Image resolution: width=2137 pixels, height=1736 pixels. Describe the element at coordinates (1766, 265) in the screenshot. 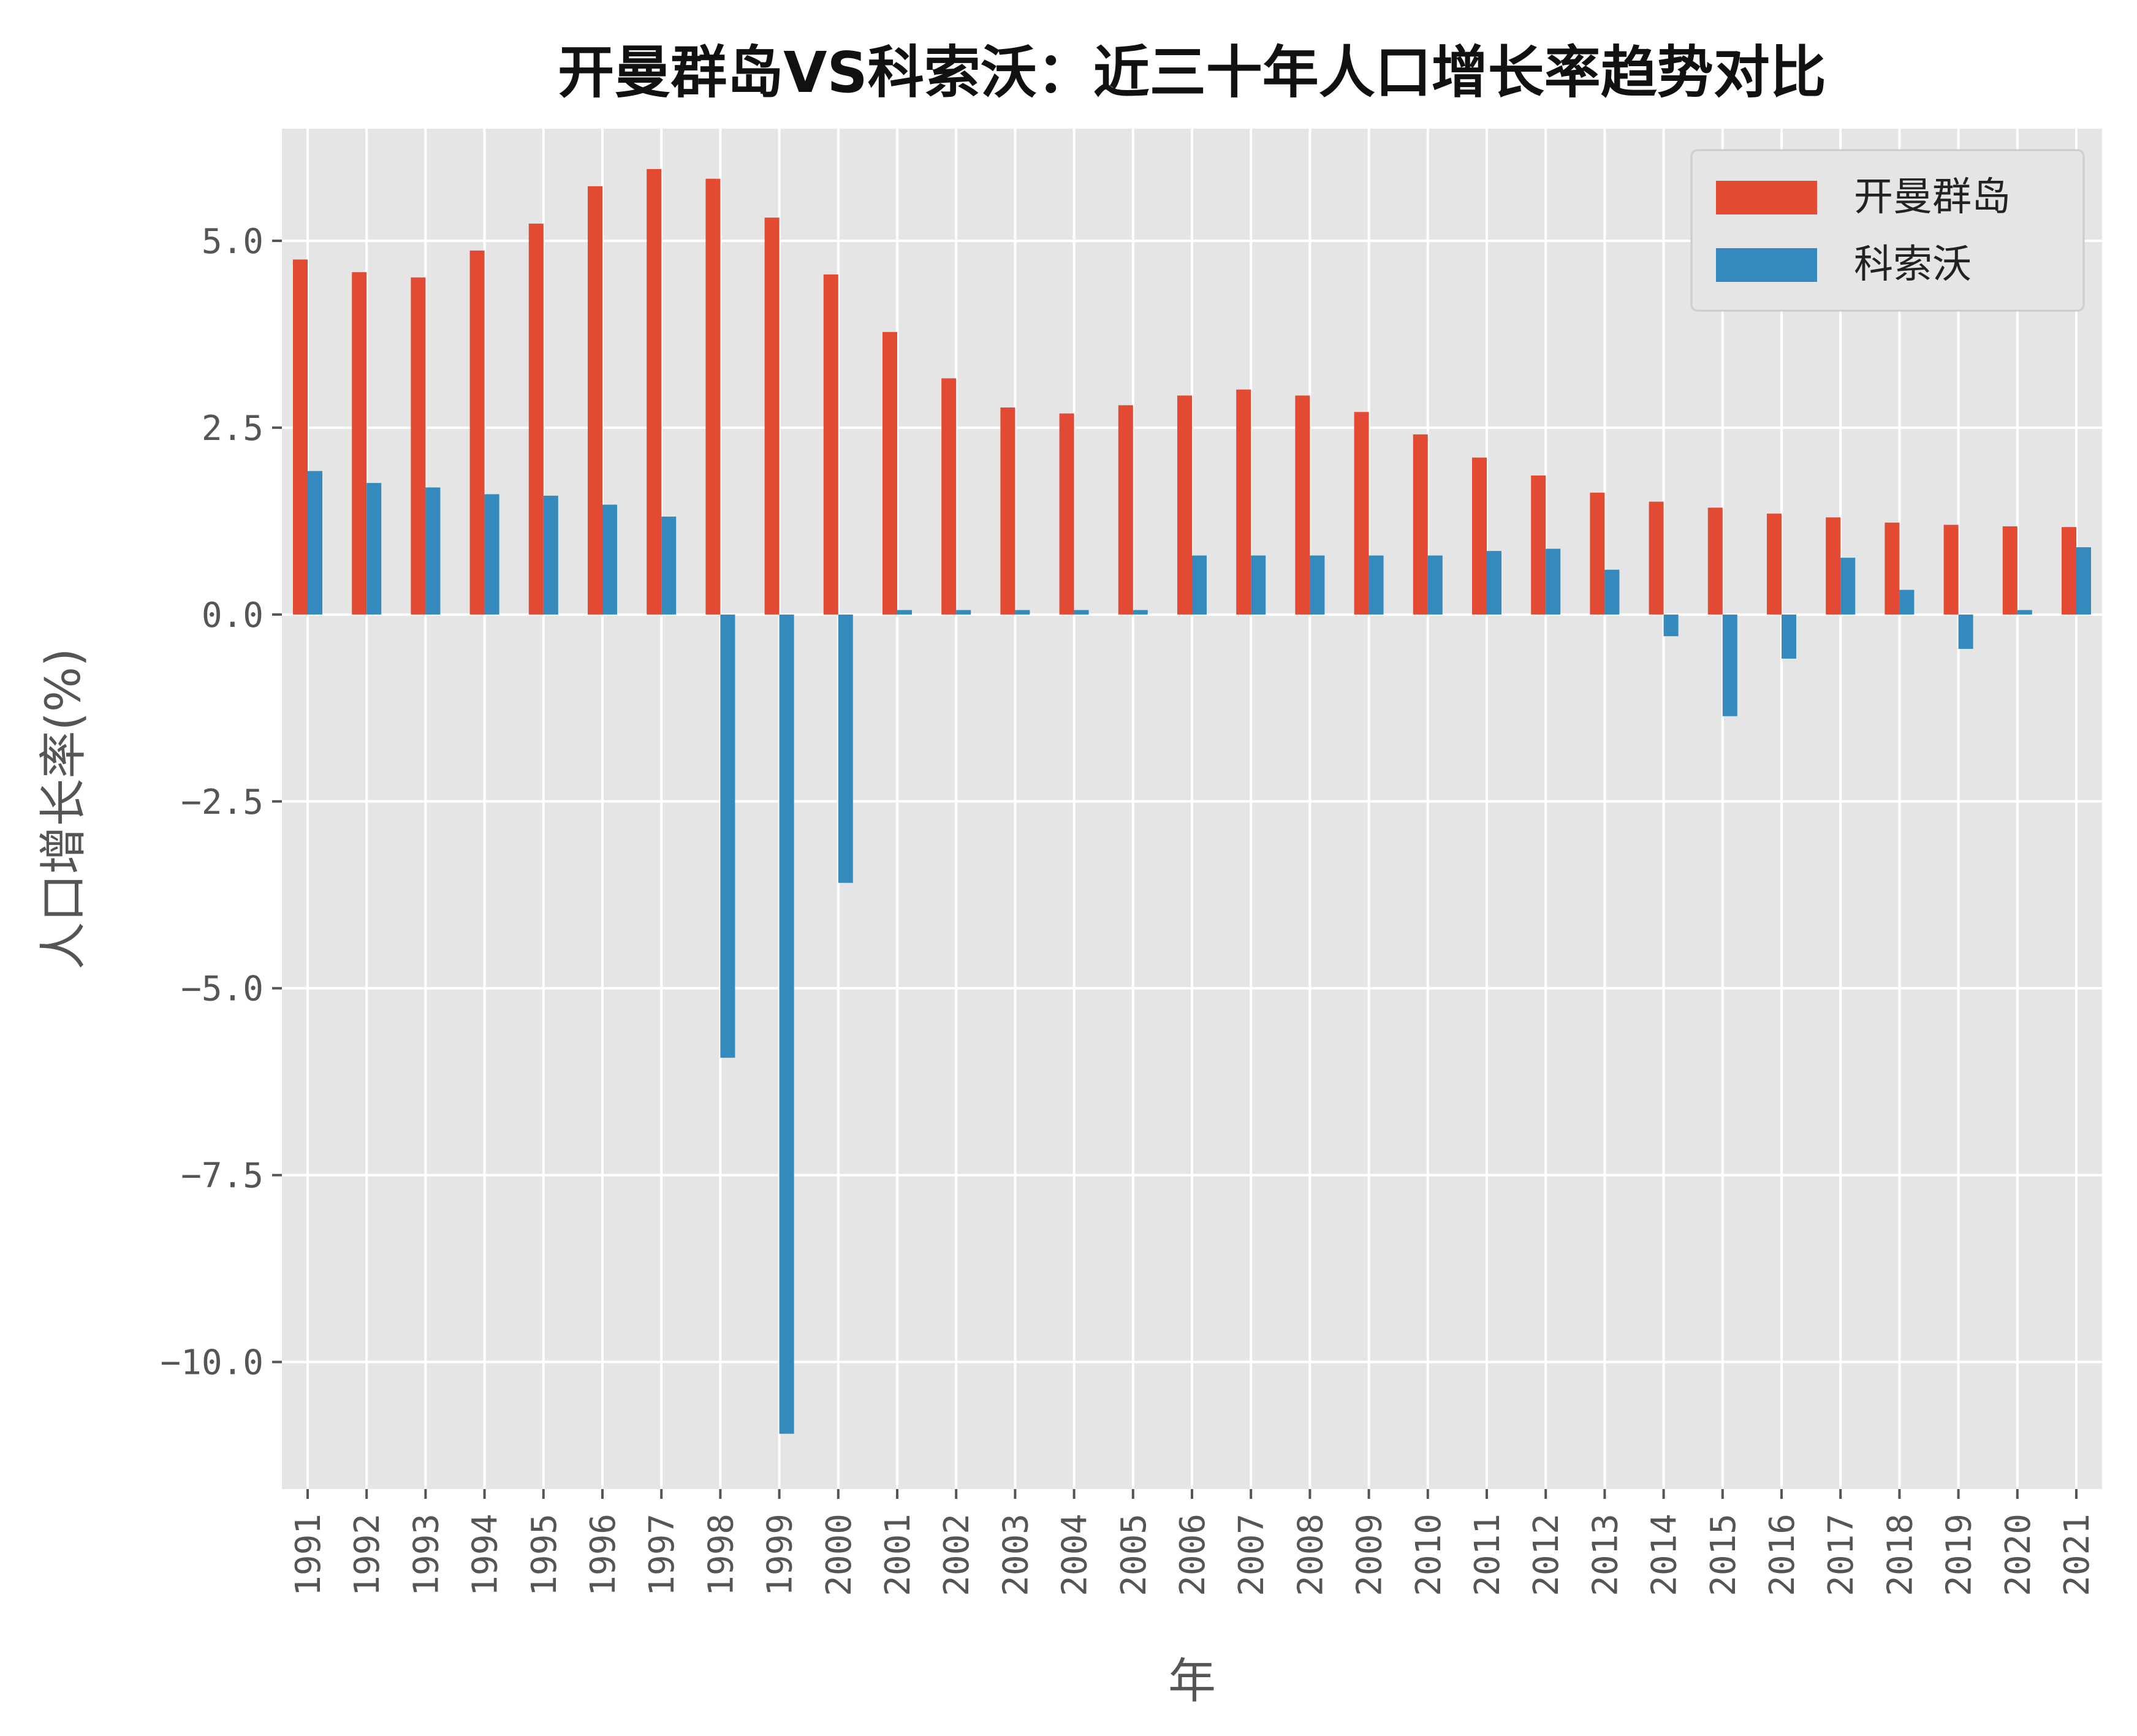

I see `legend-swatch-kosovo` at that location.